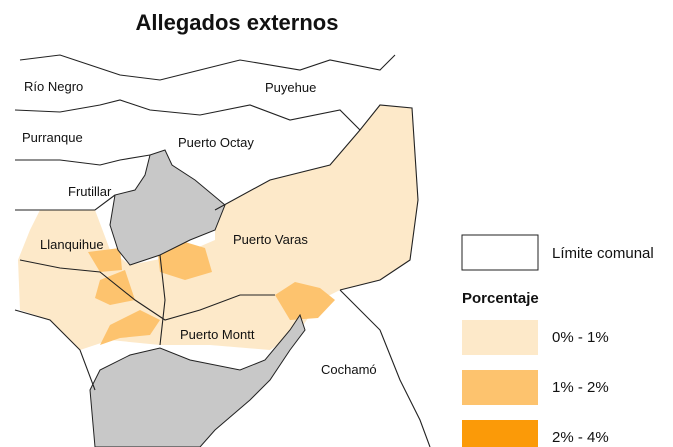 The image size is (673, 447). What do you see at coordinates (237, 22) in the screenshot?
I see `map-title: Allegados externos` at bounding box center [237, 22].